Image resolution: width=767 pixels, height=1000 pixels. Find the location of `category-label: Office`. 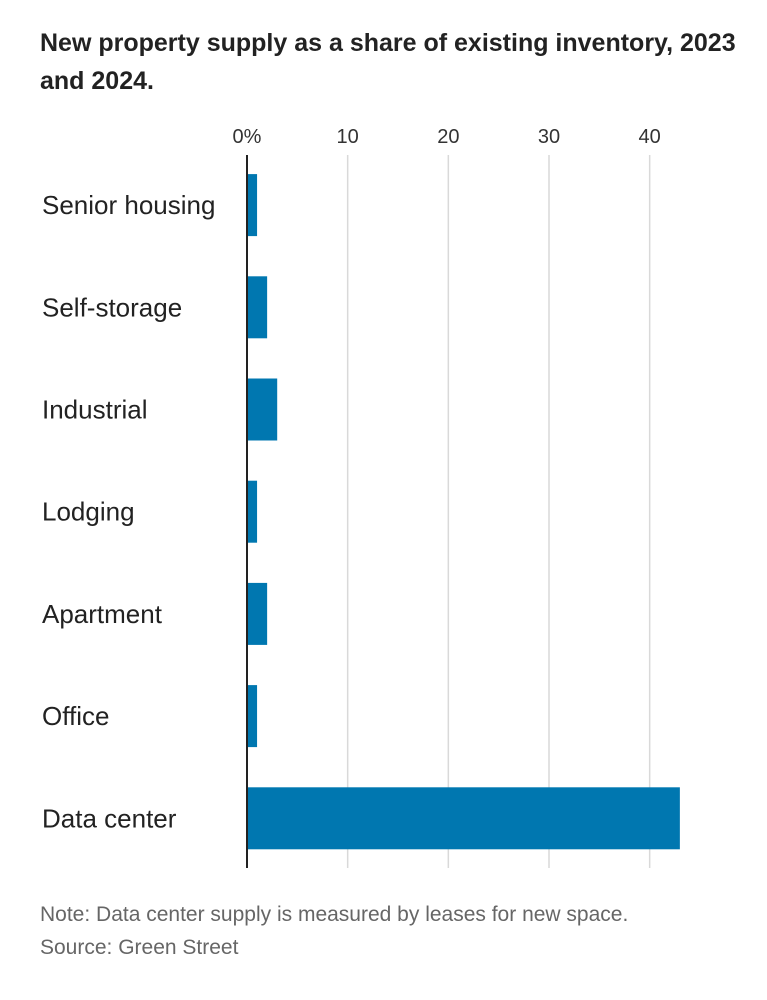

category-label: Office is located at coordinates (75, 716).